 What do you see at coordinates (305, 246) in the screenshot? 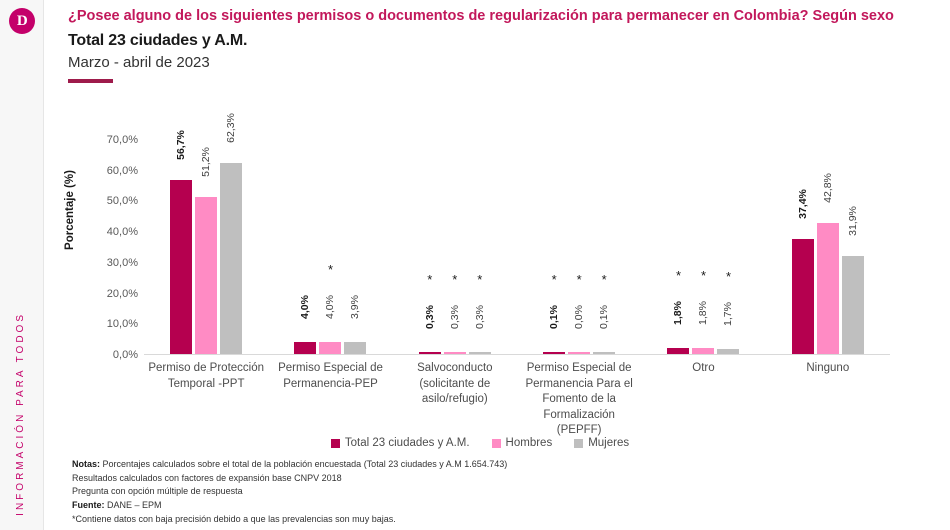
I see `bar-slot: 4,0%` at bounding box center [305, 246].